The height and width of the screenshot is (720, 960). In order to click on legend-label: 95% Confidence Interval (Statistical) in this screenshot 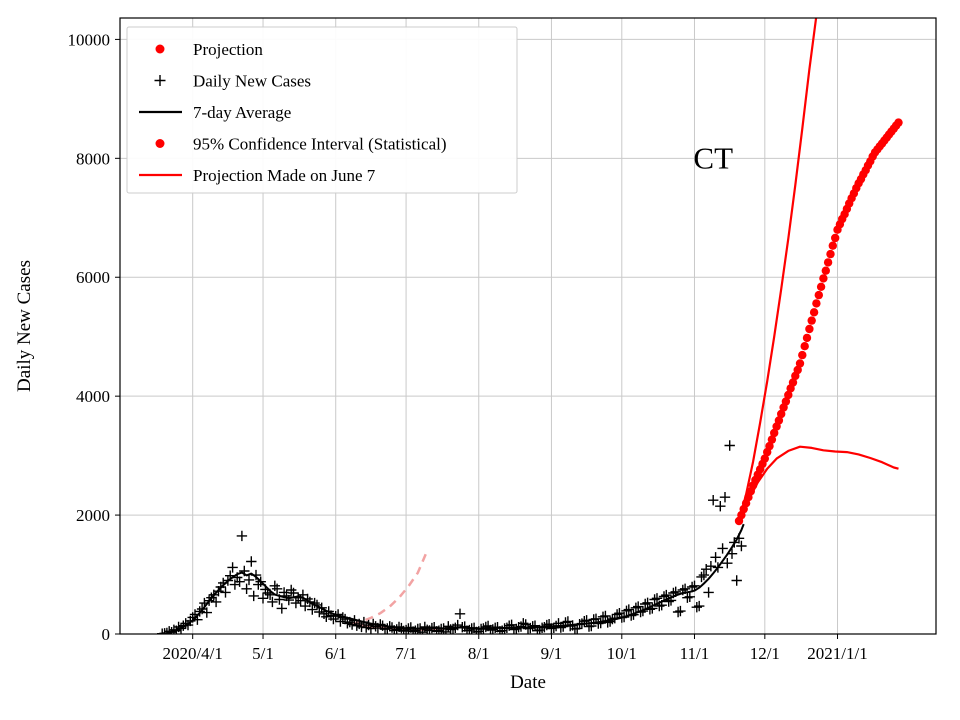, I will do `click(320, 144)`.